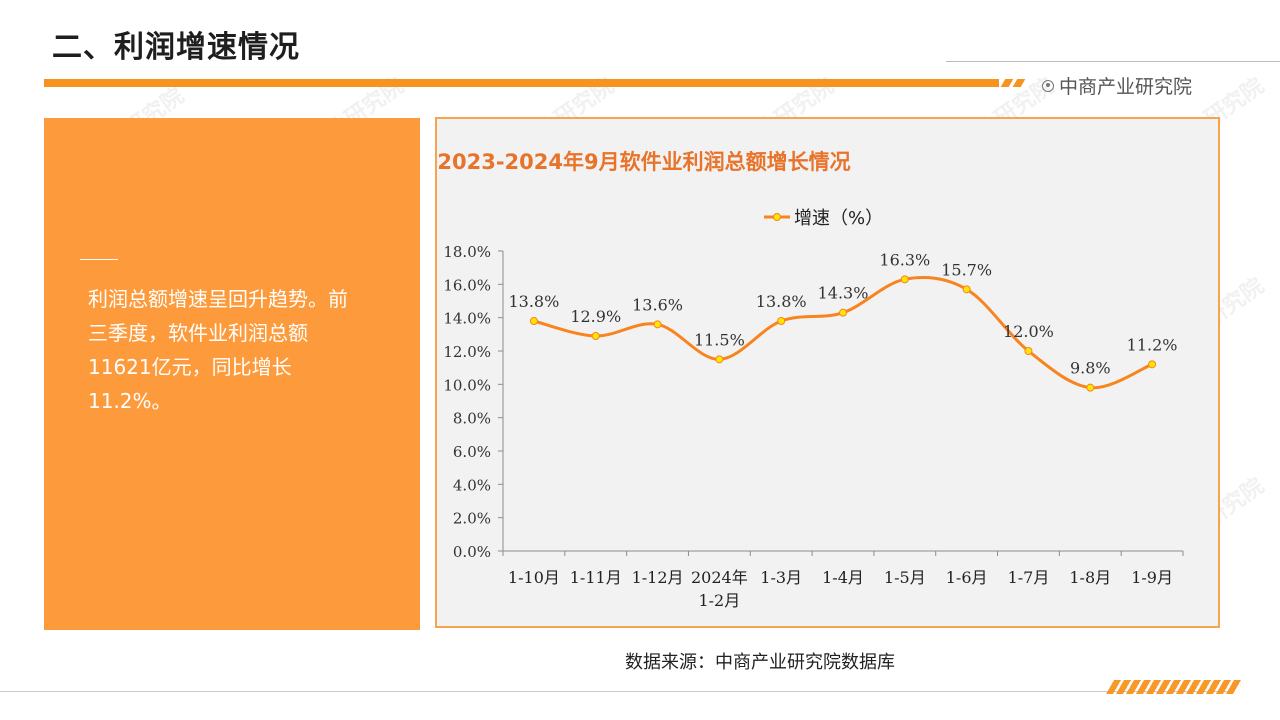  Describe the element at coordinates (760, 662) in the screenshot. I see `data-source: 数据来源：中商产业研究院数据库` at that location.